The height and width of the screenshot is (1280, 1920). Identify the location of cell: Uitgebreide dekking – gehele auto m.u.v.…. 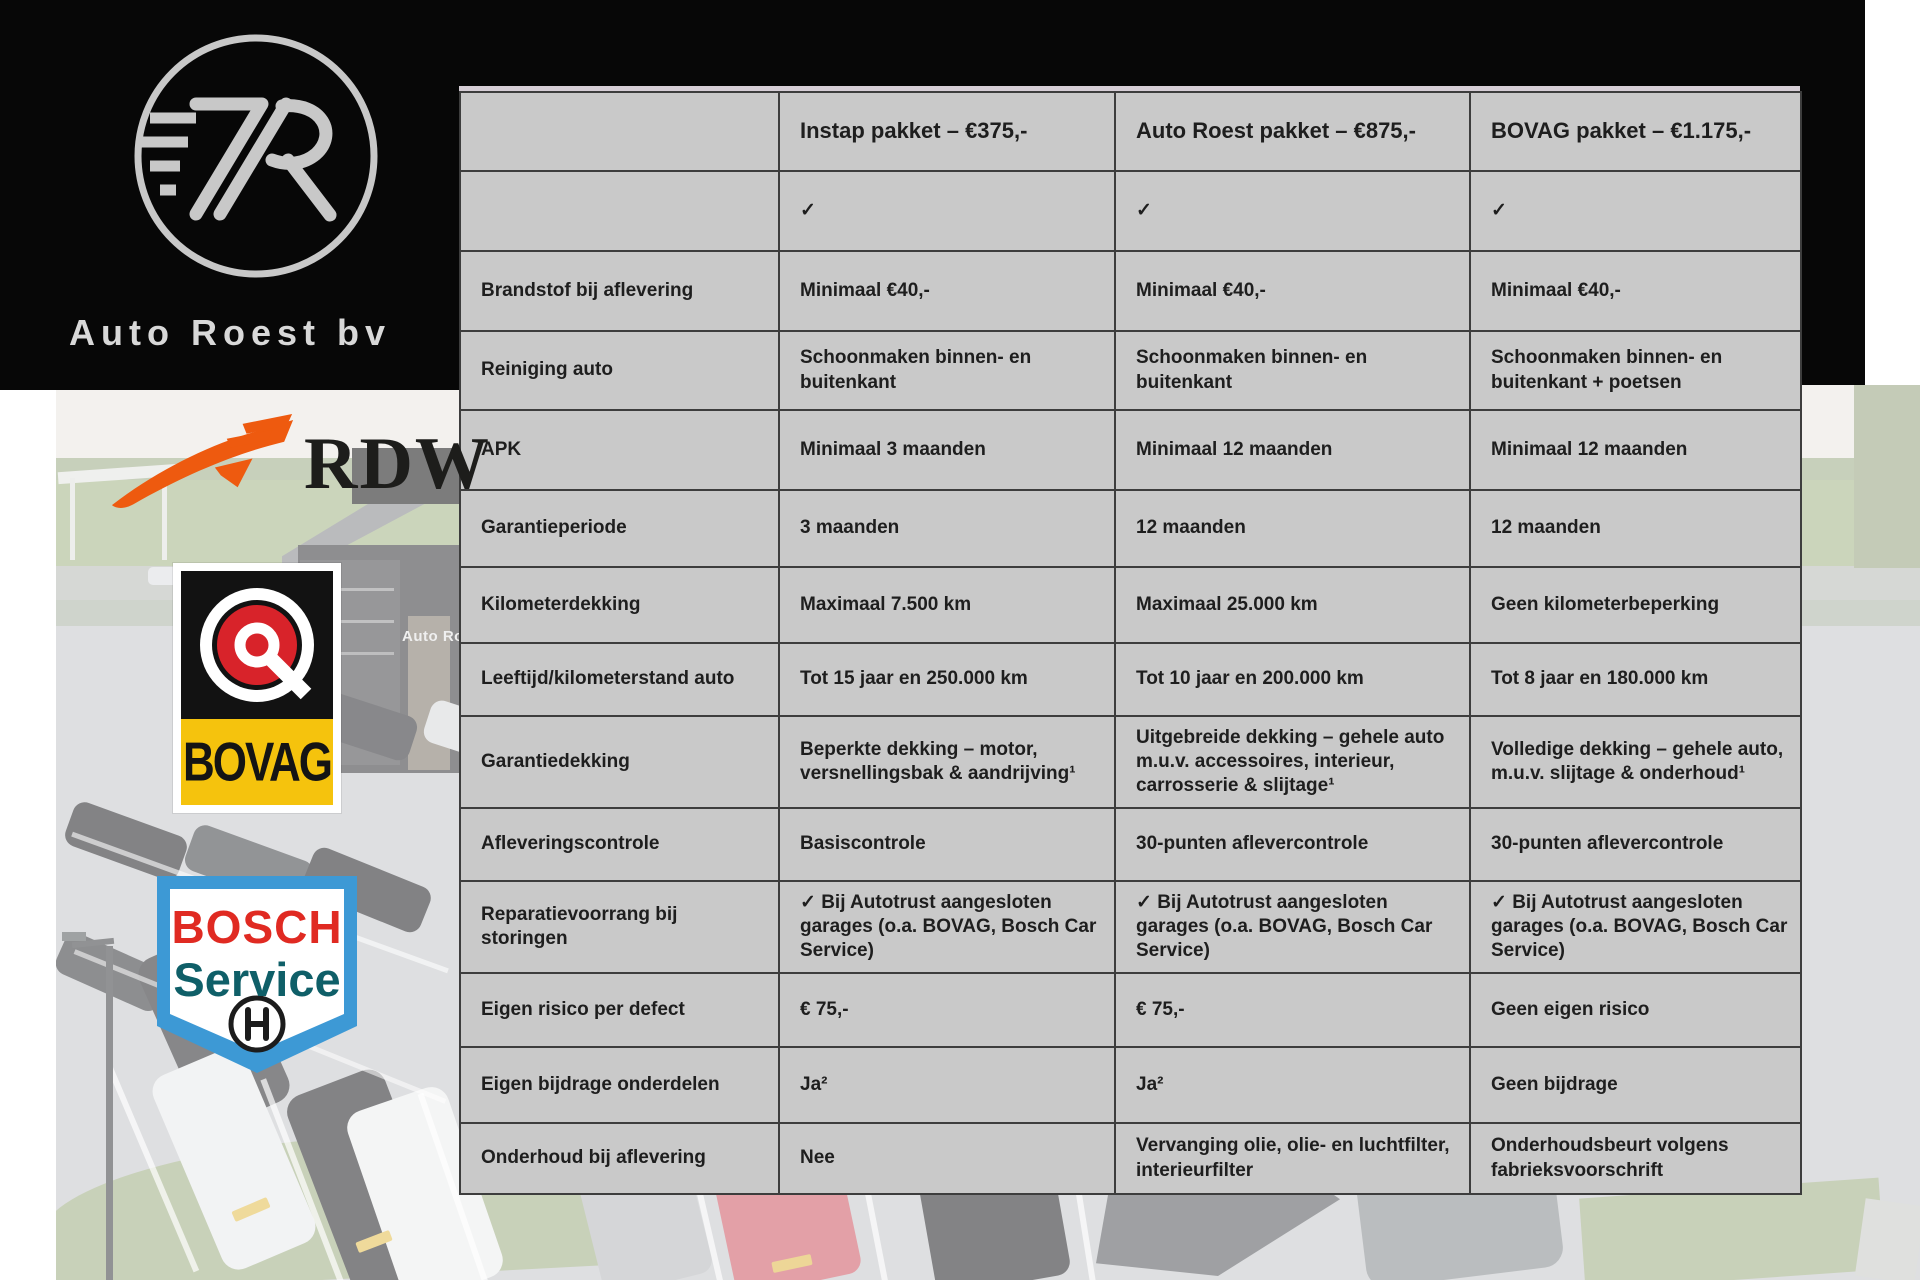
(1292, 762).